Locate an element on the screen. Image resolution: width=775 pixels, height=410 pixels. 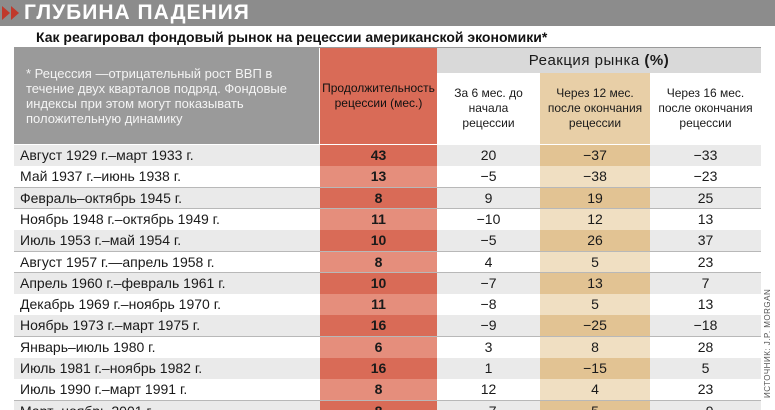
after16-cell: −23 is located at coordinates (705, 177).